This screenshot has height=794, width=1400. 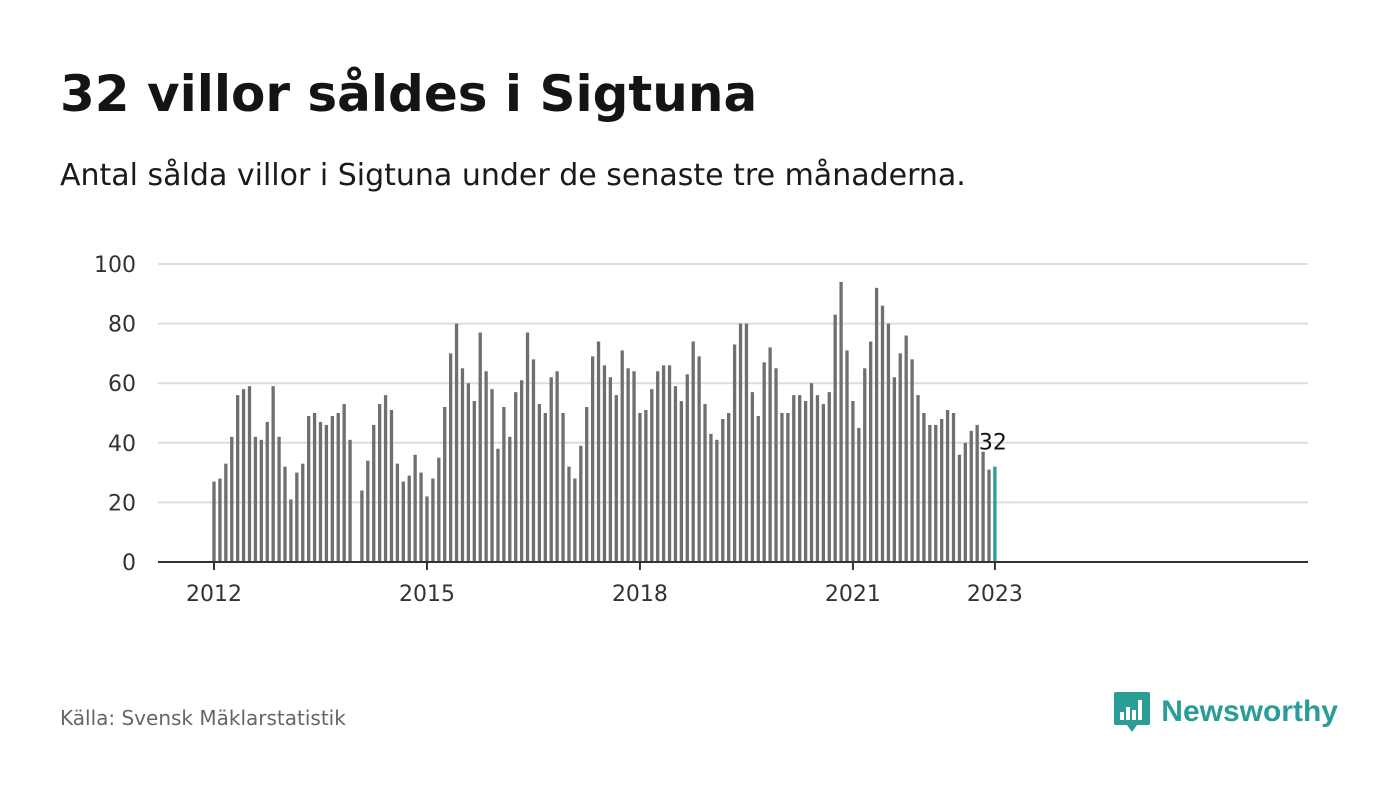 What do you see at coordinates (129, 563) in the screenshot?
I see `y-tick-label: 0` at bounding box center [129, 563].